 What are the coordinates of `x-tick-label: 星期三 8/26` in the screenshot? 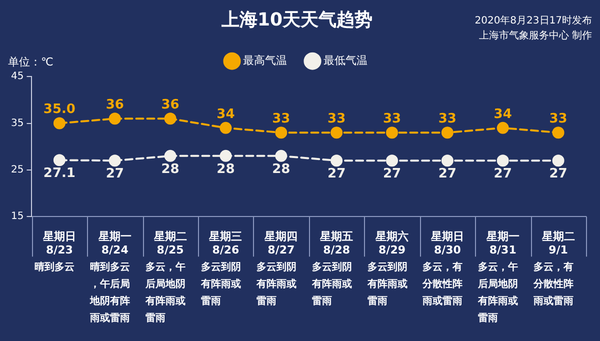 It's located at (225, 243).